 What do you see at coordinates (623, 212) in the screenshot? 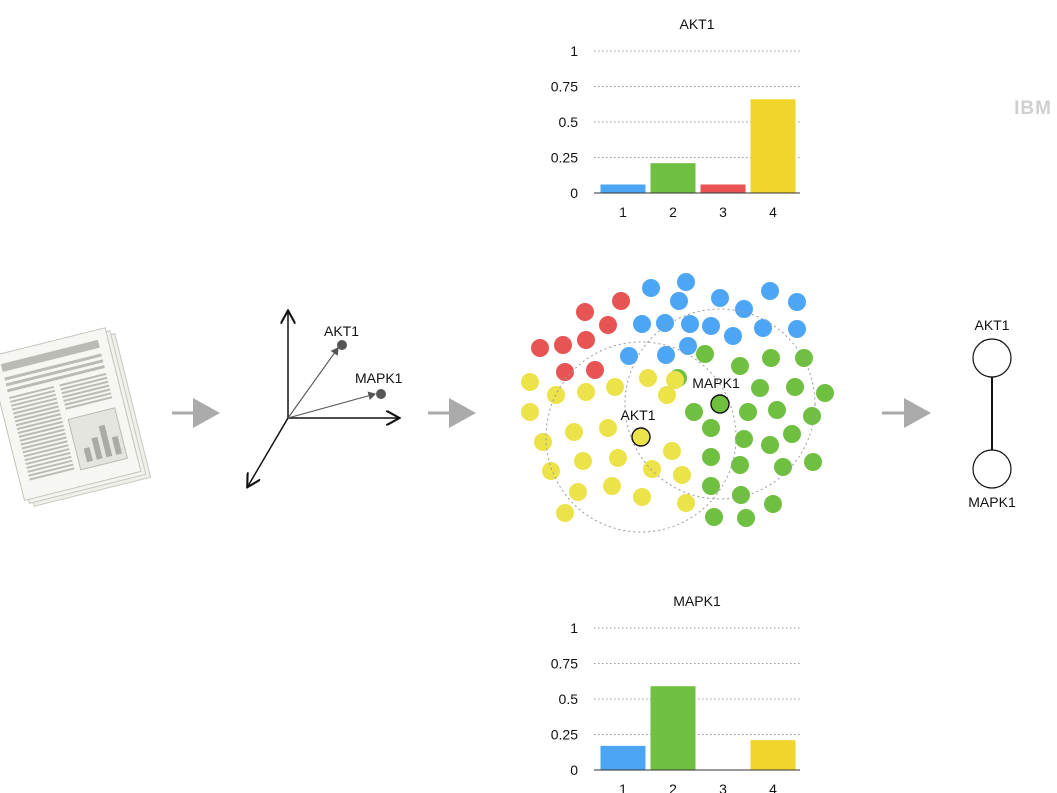
I see `x-tick-label: 1` at bounding box center [623, 212].